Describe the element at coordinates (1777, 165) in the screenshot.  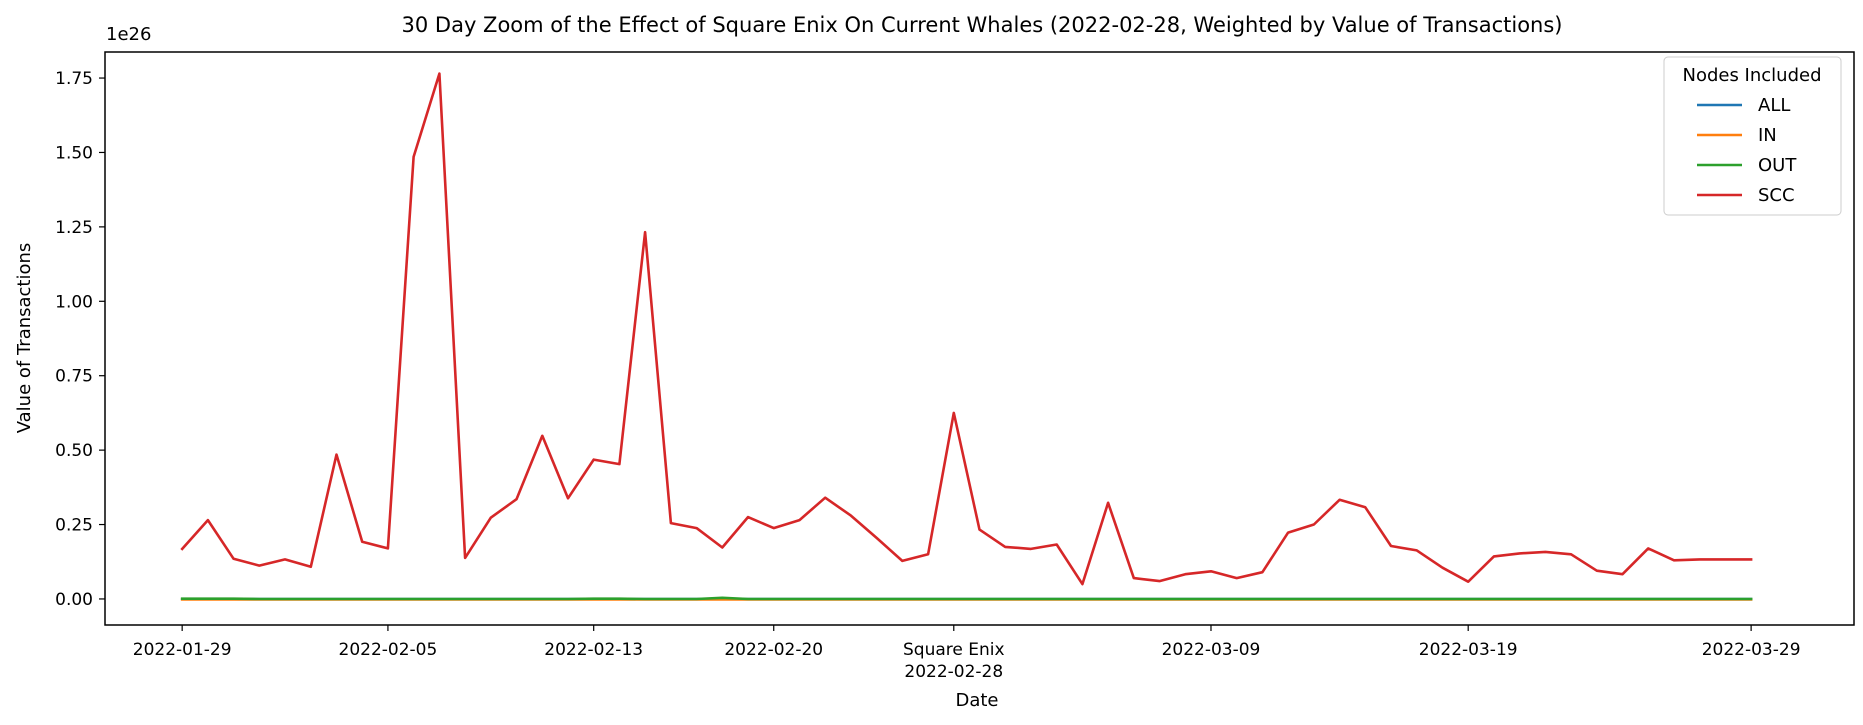
I see `legend-label-out: OUT` at that location.